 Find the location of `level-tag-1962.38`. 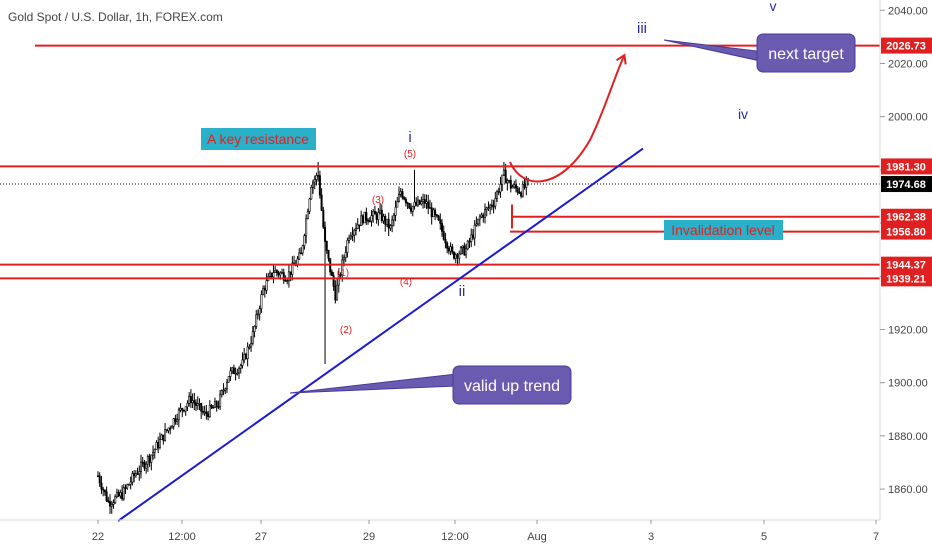

level-tag-1962.38 is located at coordinates (906, 216).